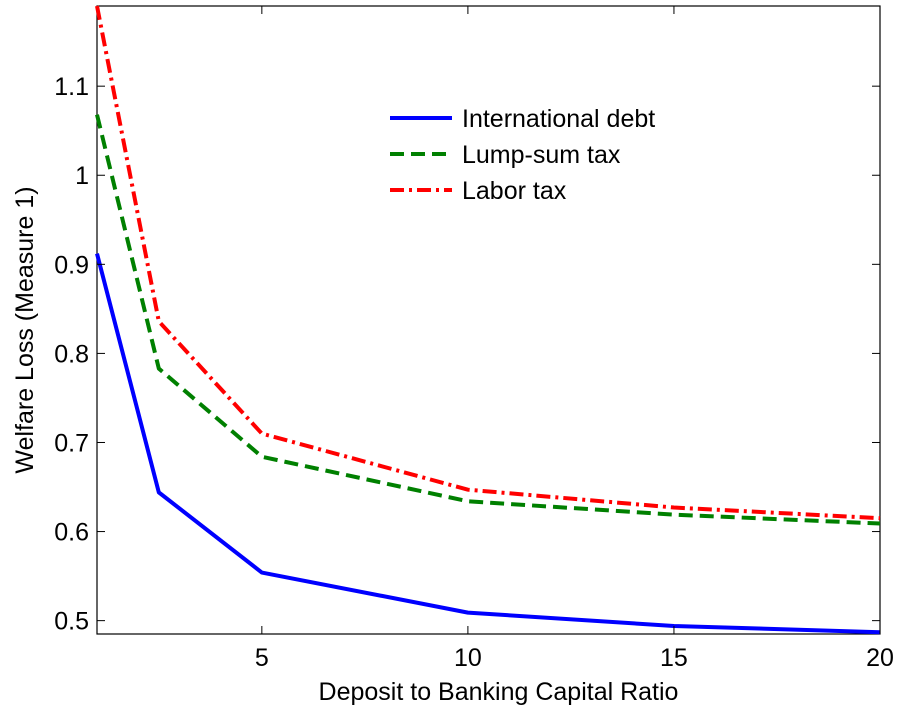 The width and height of the screenshot is (901, 709). I want to click on legend-label-lump-sum-tax: Lump-sum tax, so click(541, 155).